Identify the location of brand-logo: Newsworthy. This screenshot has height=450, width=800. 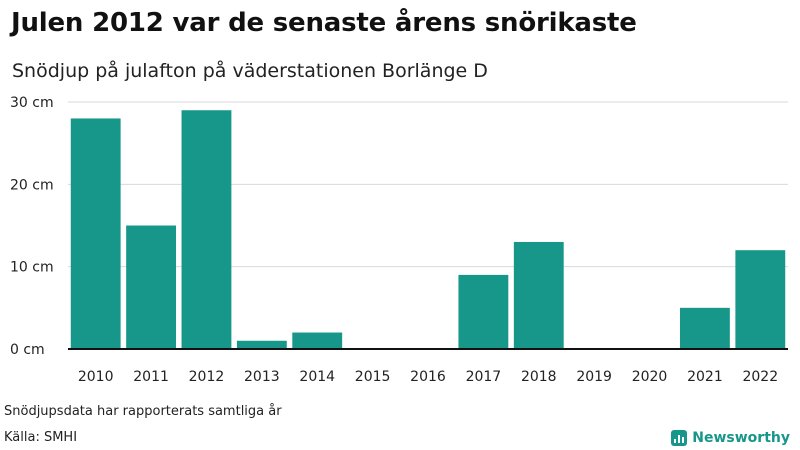
(730, 438).